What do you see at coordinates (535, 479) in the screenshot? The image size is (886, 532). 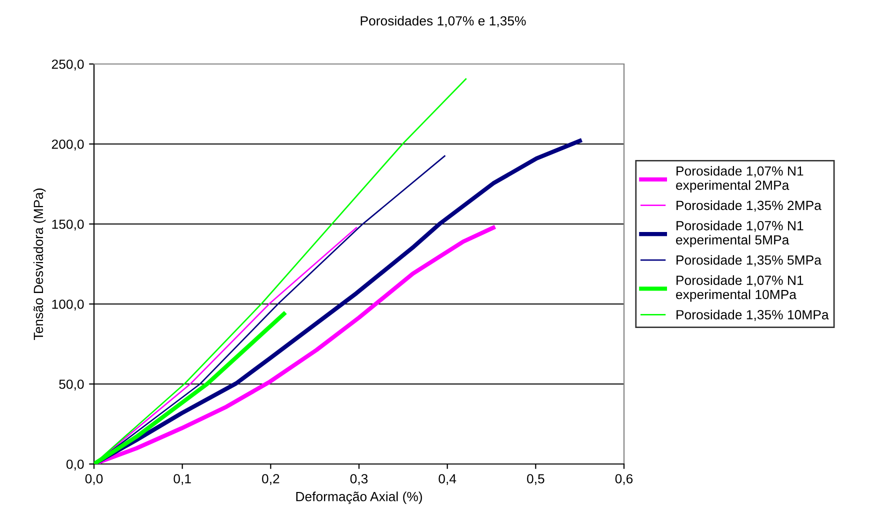 I see `x-tick-label: 0,5` at bounding box center [535, 479].